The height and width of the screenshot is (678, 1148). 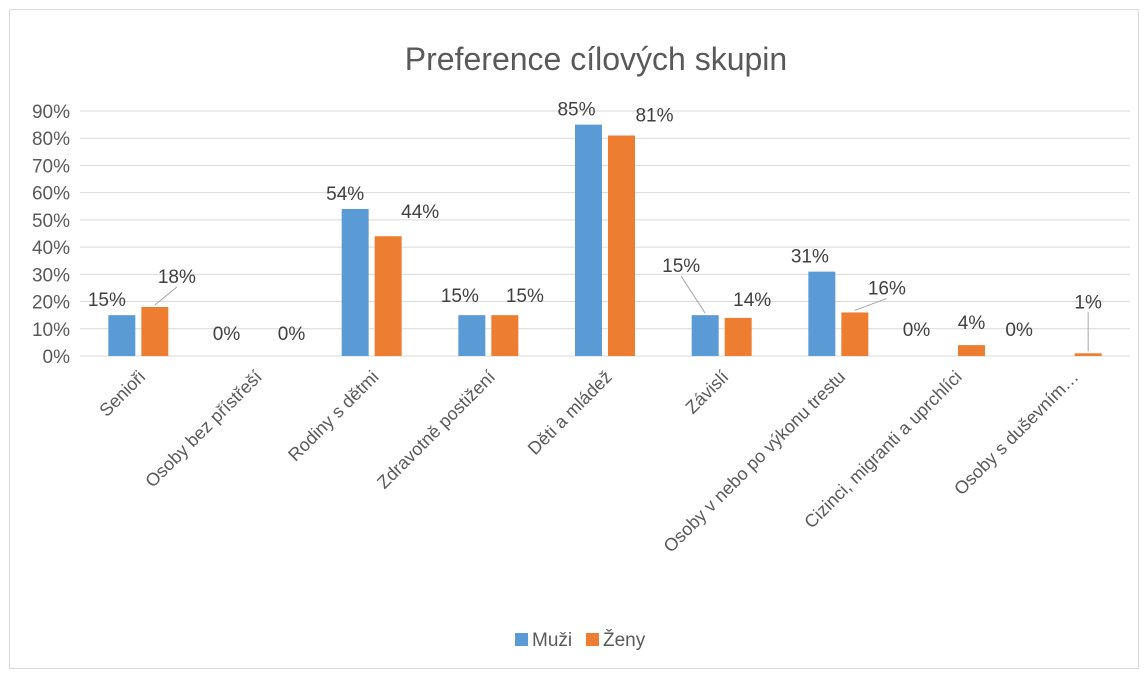 I want to click on data-label: 16%, so click(x=887, y=288).